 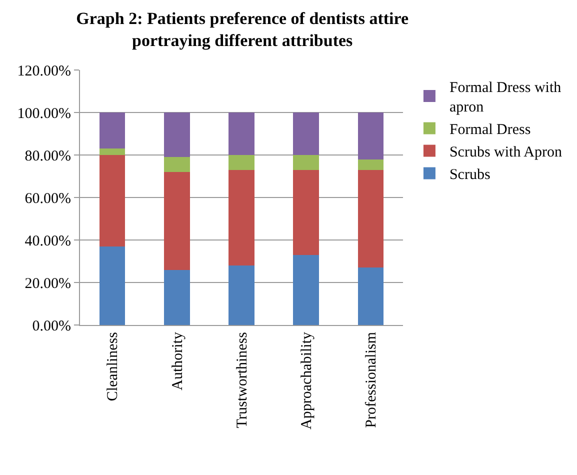 I want to click on y-tick-label: 80.00%, so click(x=47, y=156).